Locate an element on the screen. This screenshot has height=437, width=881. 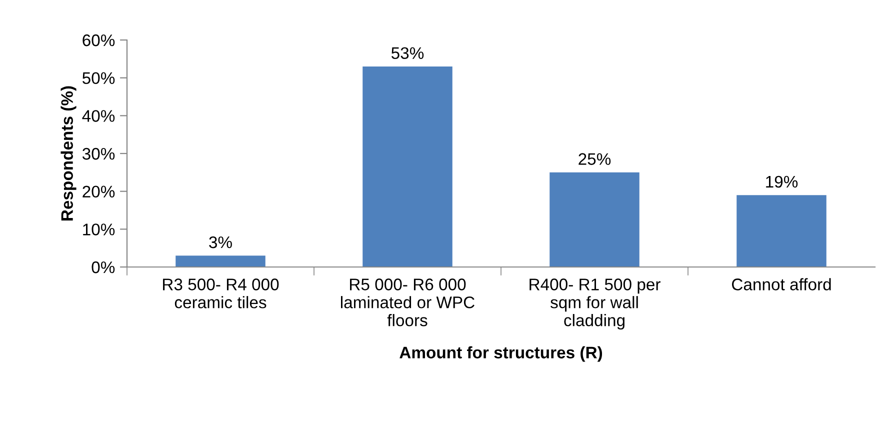
y-tick-label: 50% is located at coordinates (98, 78).